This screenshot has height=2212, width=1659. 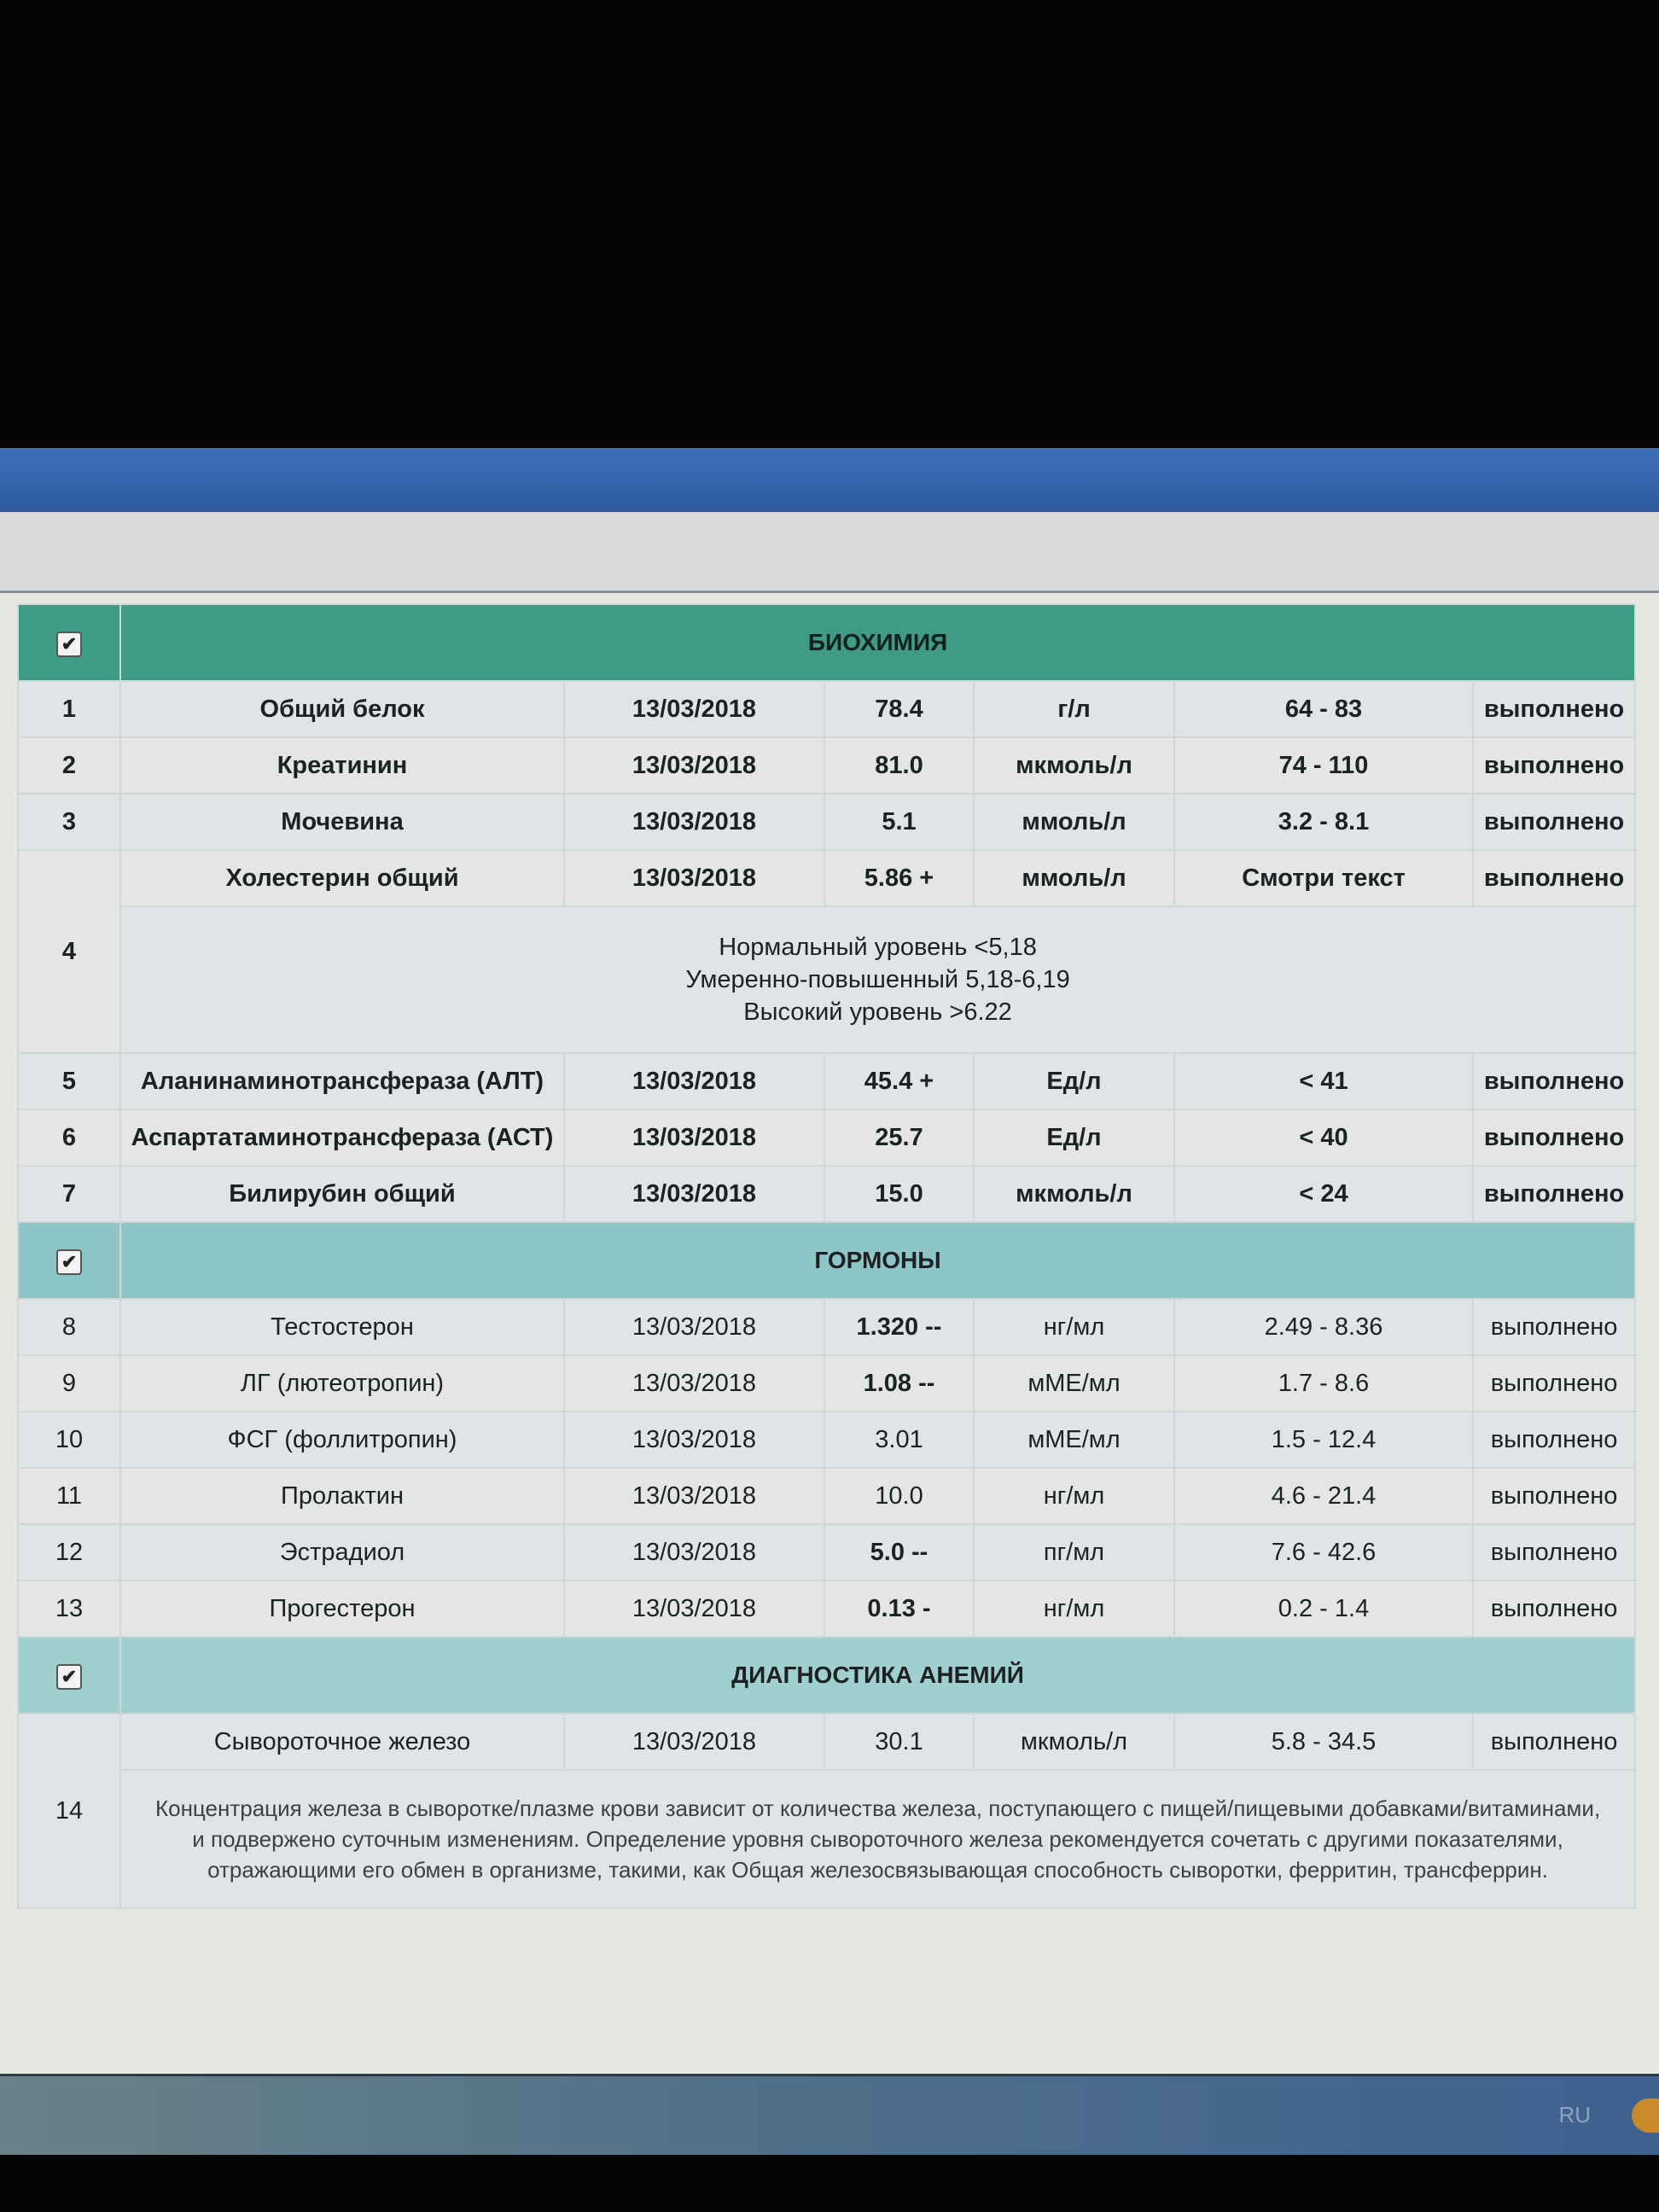 What do you see at coordinates (878, 642) in the screenshot?
I see `section-title: БИОХИМИЯ` at bounding box center [878, 642].